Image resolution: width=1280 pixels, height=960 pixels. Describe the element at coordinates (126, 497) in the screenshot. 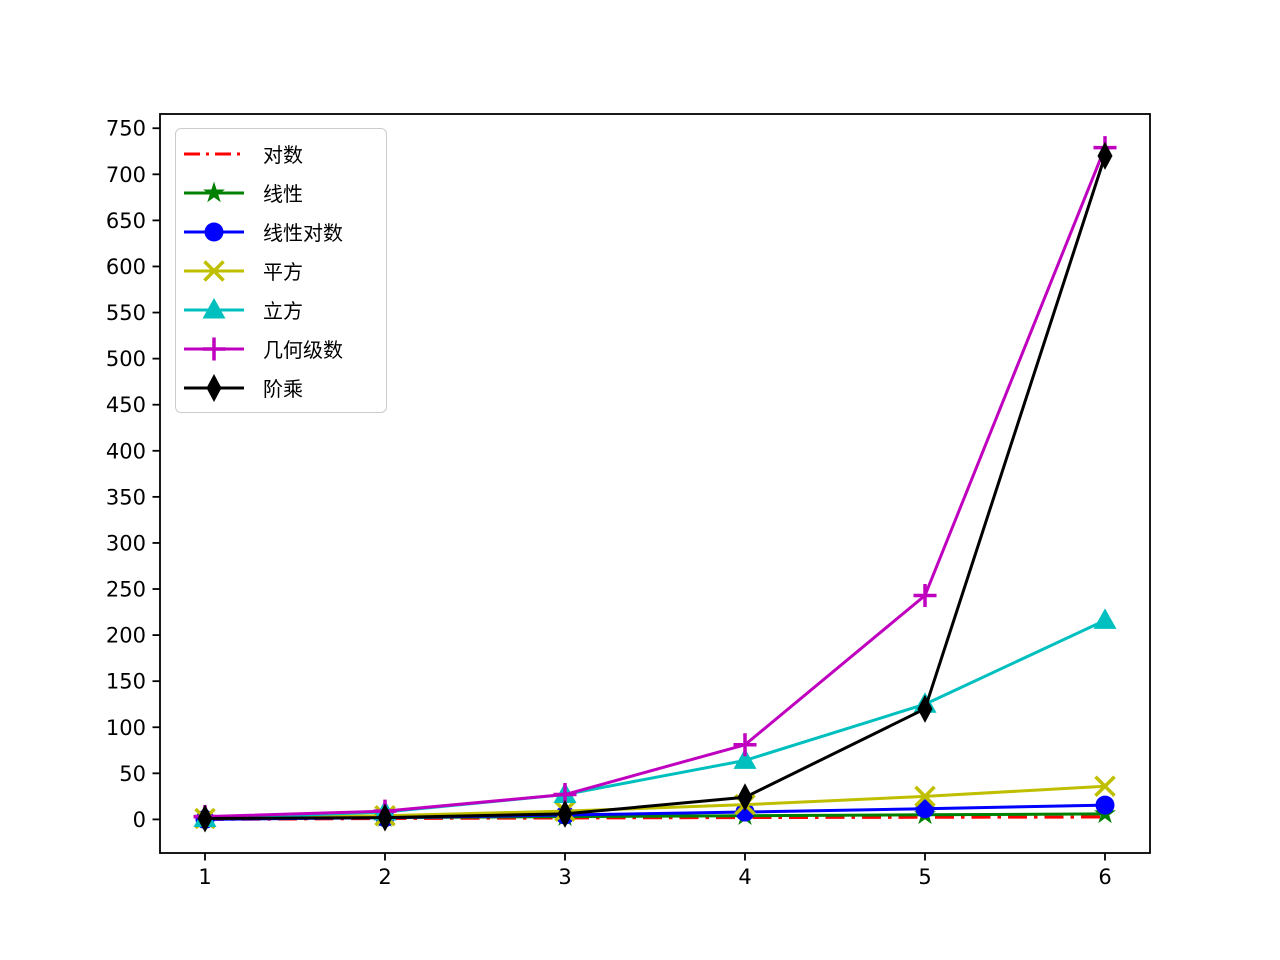

I see `y-tick-label: 350` at that location.